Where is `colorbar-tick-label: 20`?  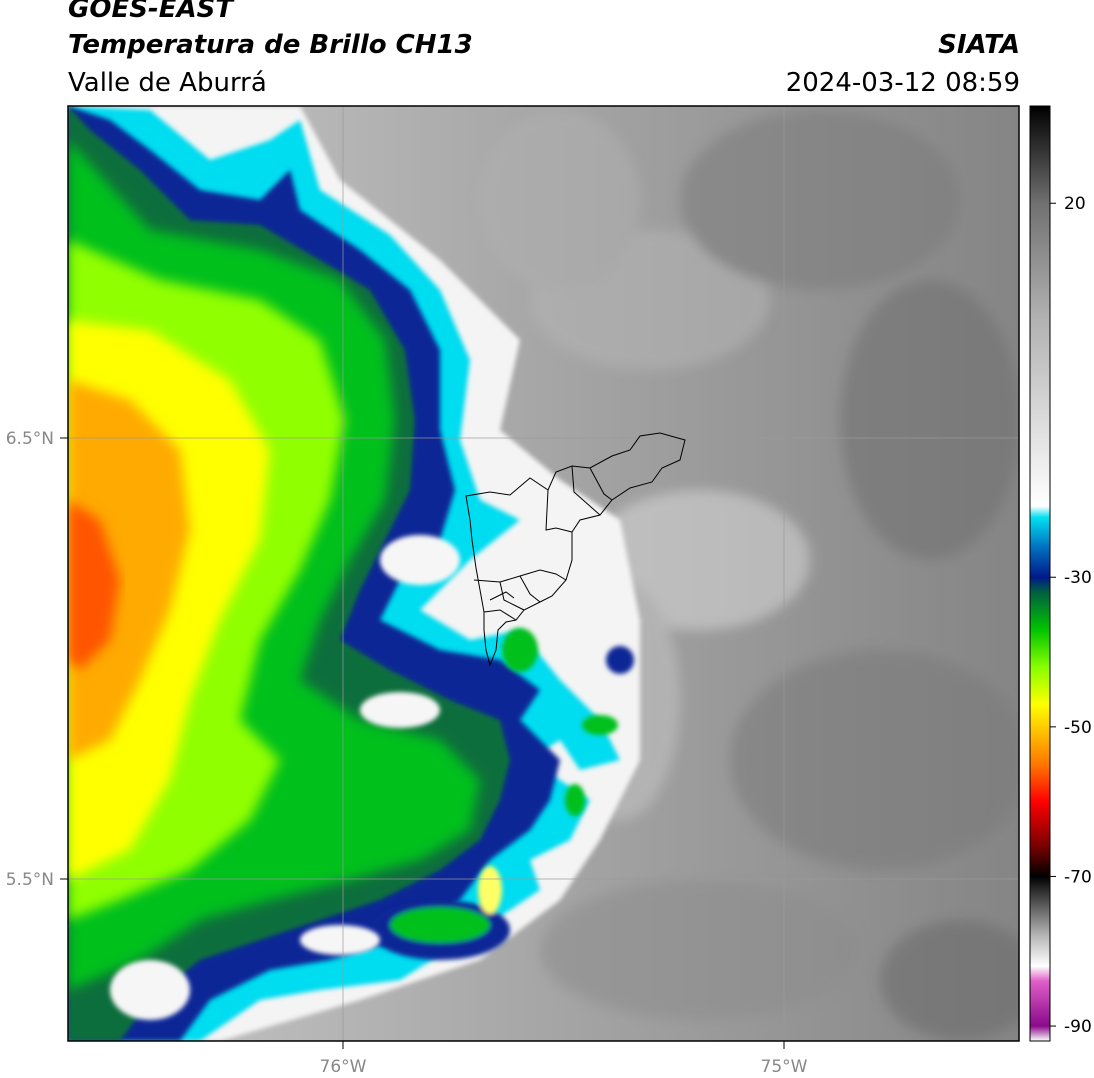 colorbar-tick-label: 20 is located at coordinates (1075, 204).